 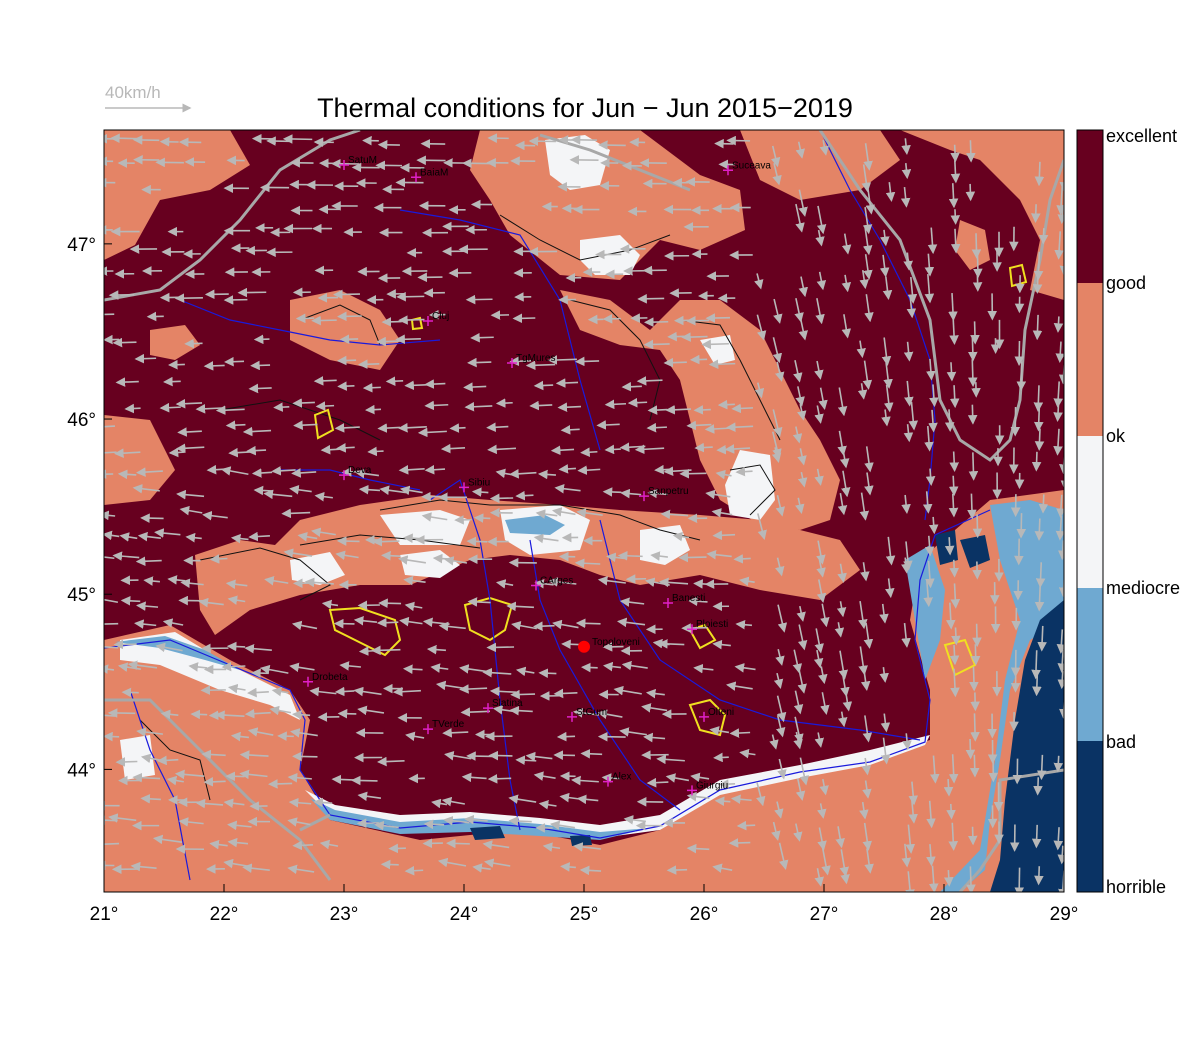 I want to click on city-label: CArges, so click(x=556, y=580).